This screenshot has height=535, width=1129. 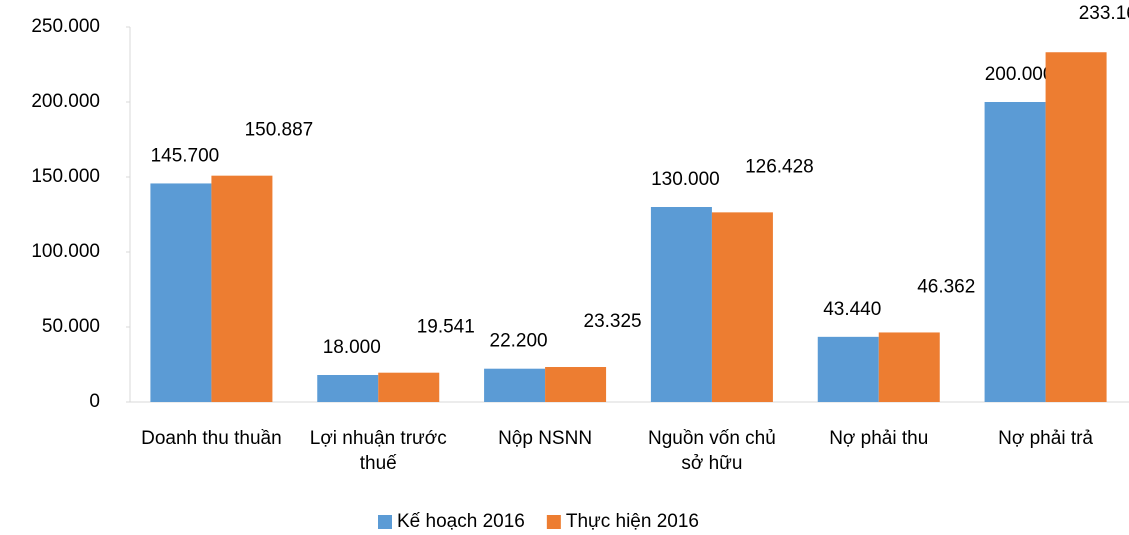 I want to click on data-label: 19.541, so click(x=446, y=327).